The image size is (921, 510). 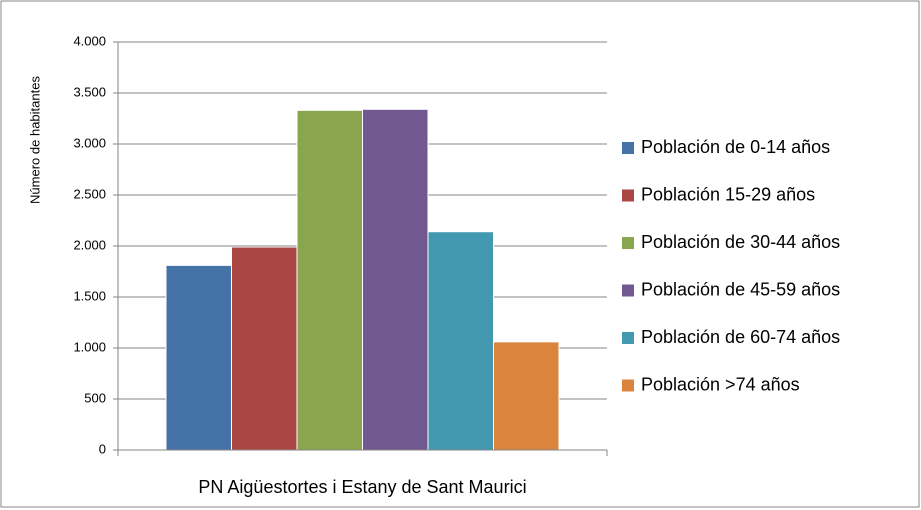 I want to click on y-tick-label: 1.500, so click(x=89, y=295).